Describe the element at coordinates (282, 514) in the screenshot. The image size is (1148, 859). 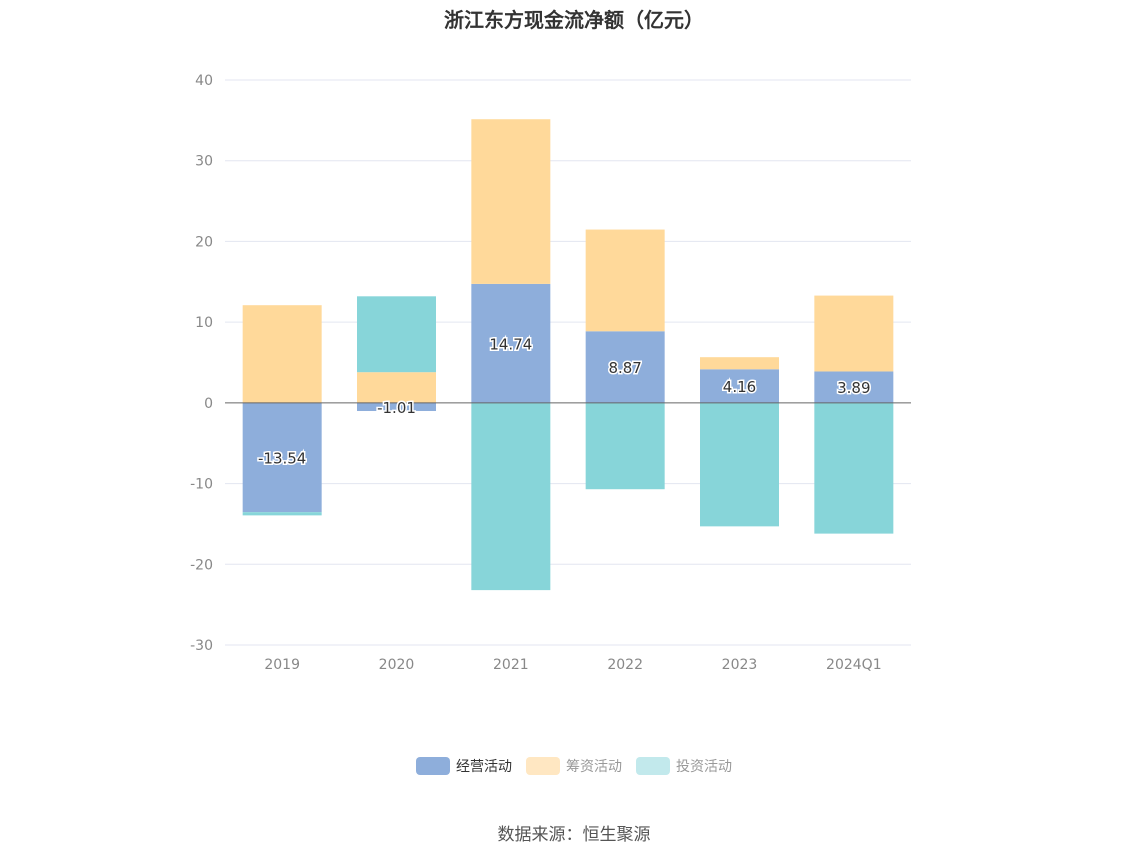
I see `bar-series-2-2019` at that location.